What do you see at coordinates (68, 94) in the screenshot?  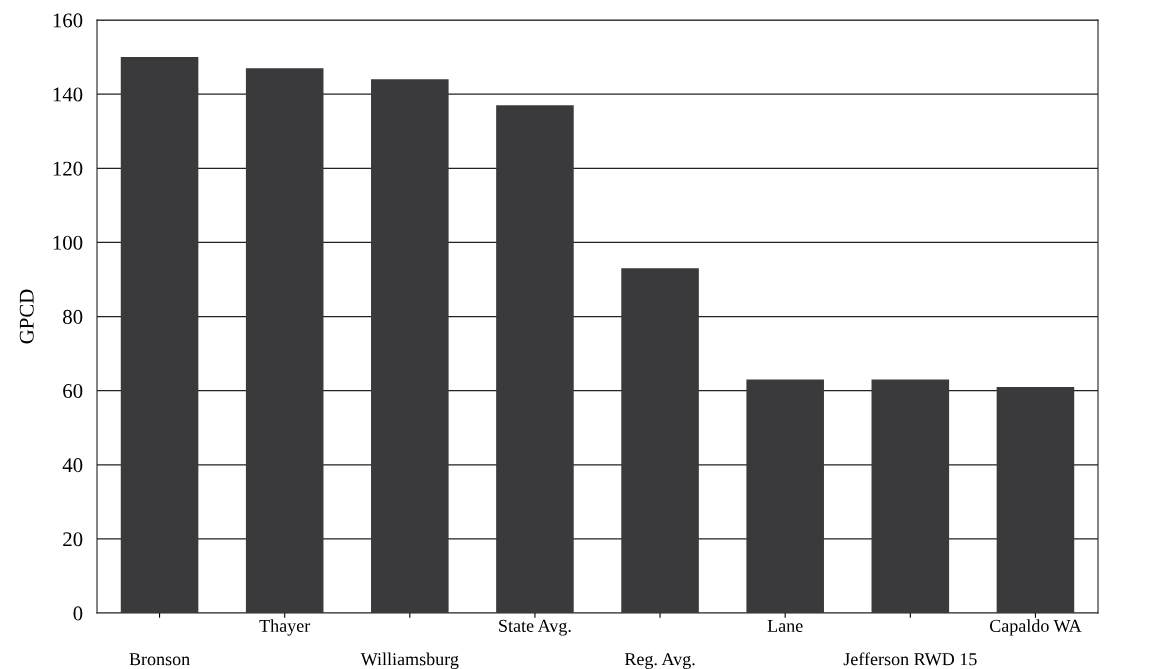 I see `y-tick-label: 140` at bounding box center [68, 94].